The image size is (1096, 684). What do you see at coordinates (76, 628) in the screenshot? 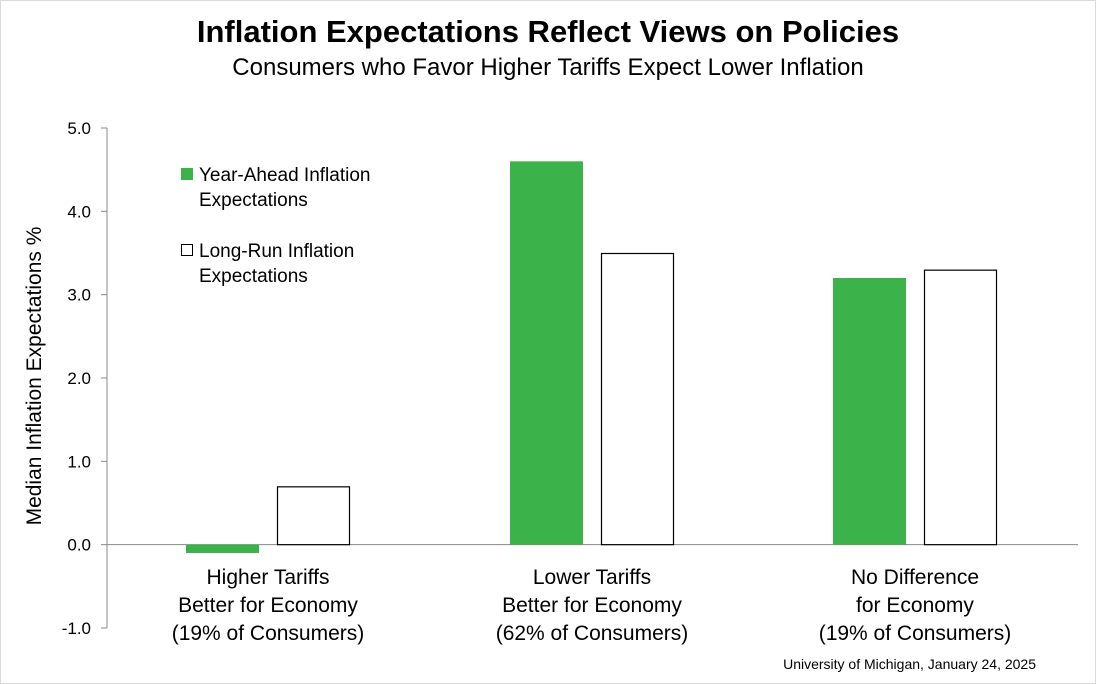
I see `y-tick-label: -1.0` at bounding box center [76, 628].